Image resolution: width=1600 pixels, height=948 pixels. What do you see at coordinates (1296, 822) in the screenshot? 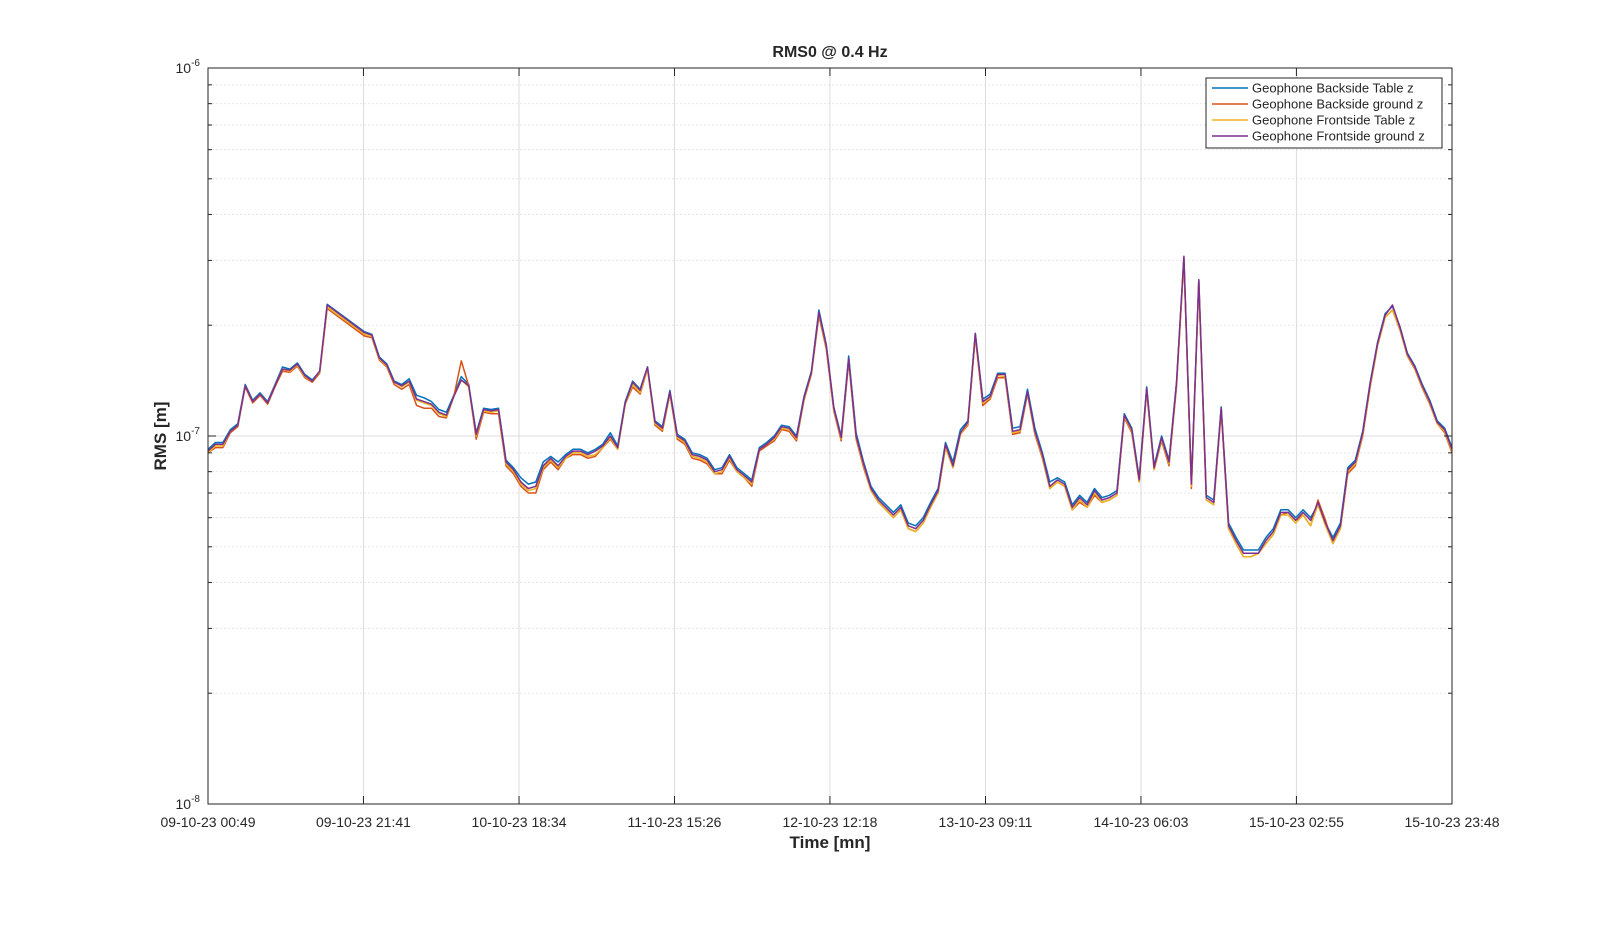
I see `x-tick-label: 15-10-23 02:55` at bounding box center [1296, 822].